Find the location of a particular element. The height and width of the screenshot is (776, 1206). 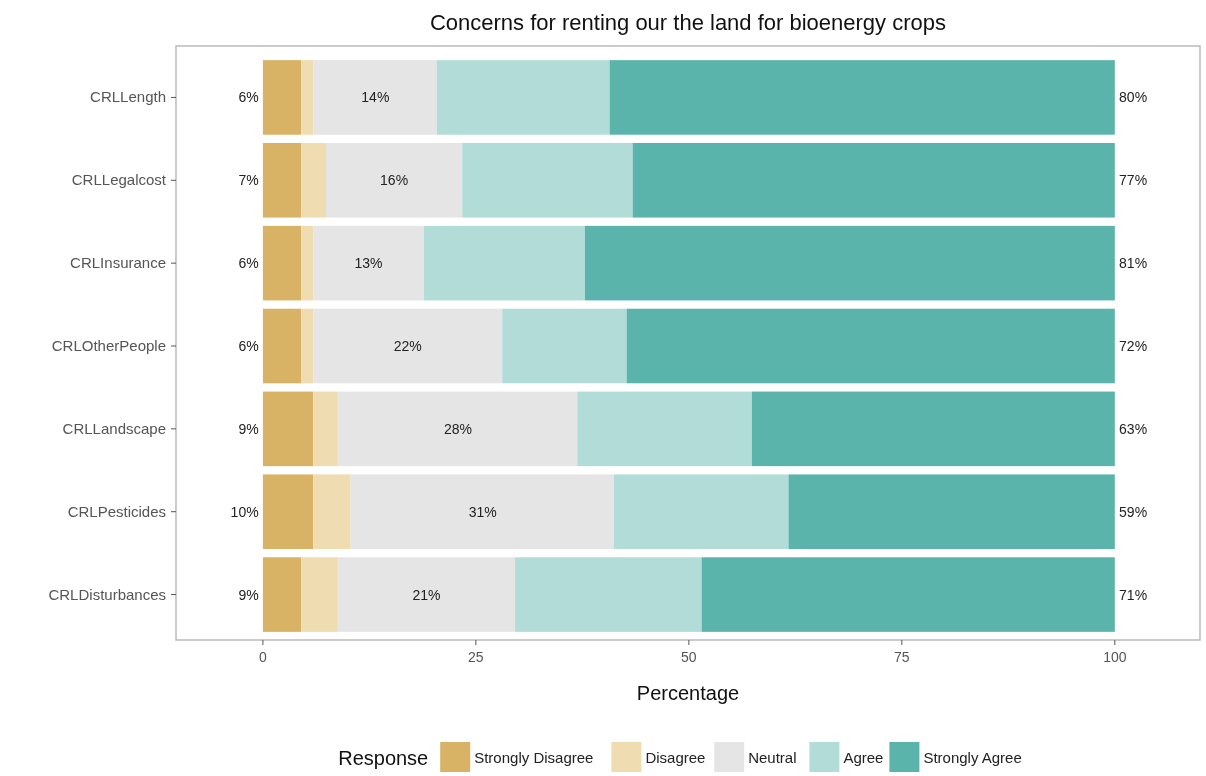

y-tick-label: CRLLength is located at coordinates (128, 97).